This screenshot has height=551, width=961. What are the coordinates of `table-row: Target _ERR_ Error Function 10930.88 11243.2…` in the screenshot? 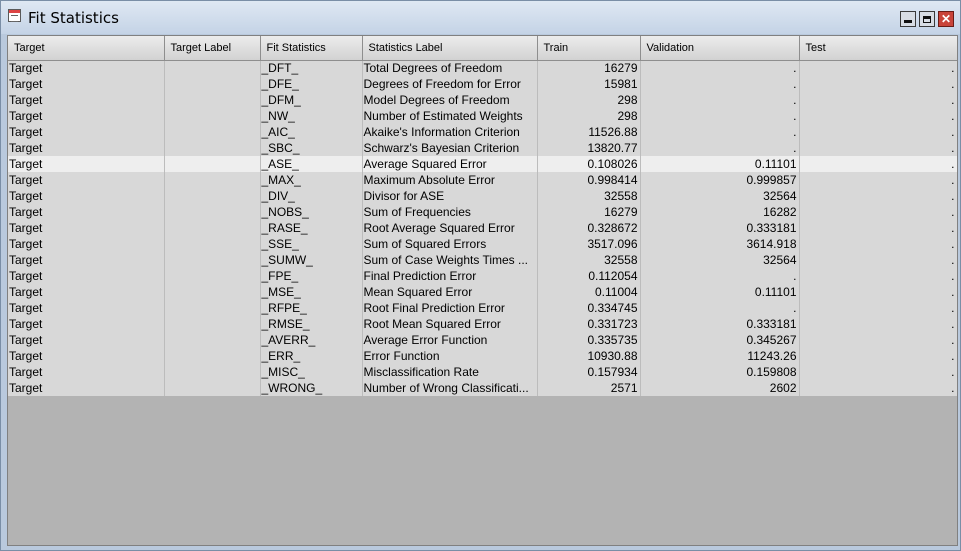 It's located at (482, 356).